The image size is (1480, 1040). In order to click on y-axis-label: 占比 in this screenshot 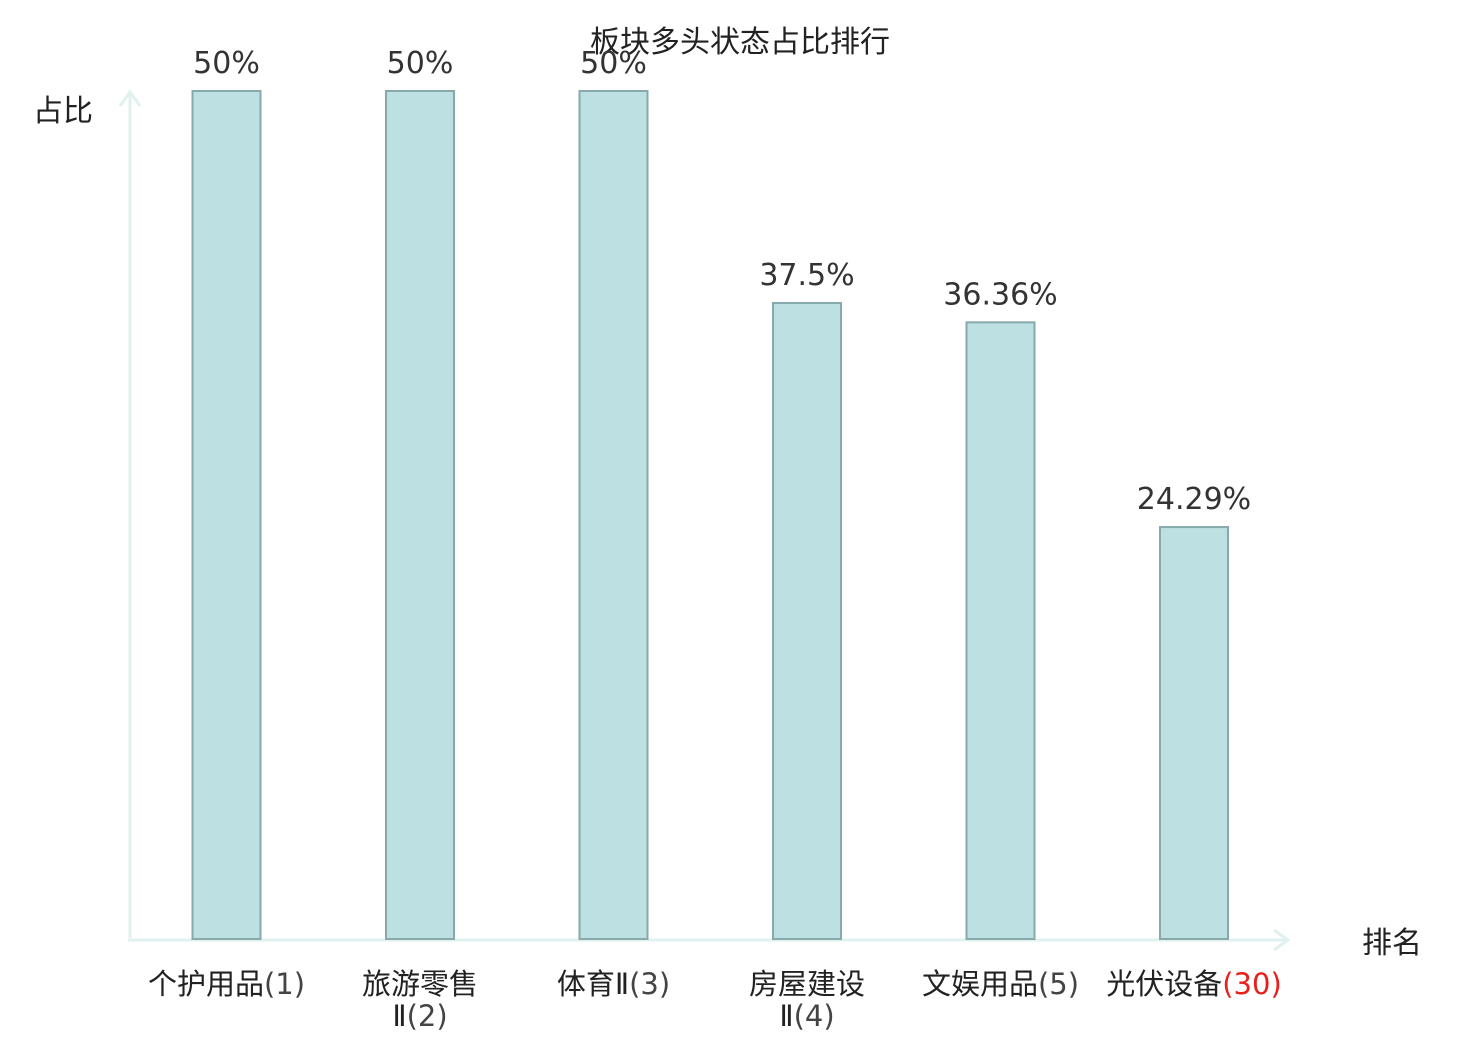, I will do `click(63, 111)`.